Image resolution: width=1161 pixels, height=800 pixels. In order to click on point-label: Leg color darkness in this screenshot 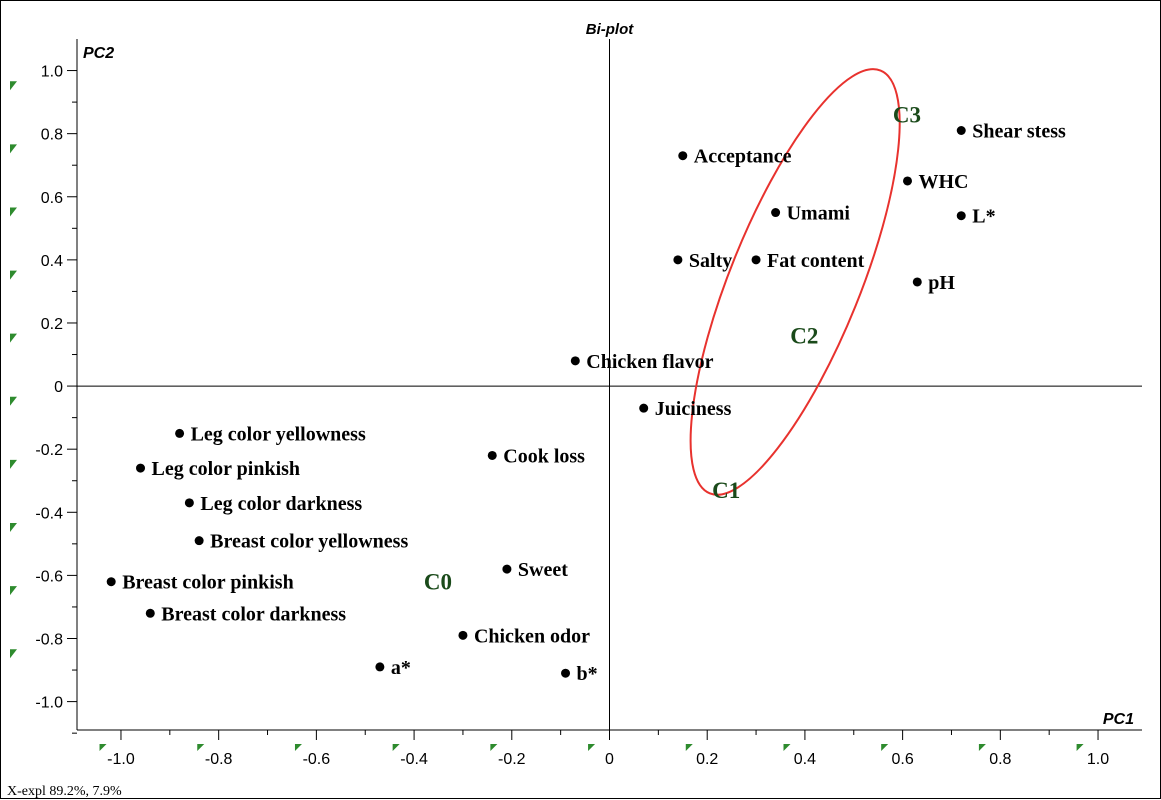, I will do `click(281, 504)`.